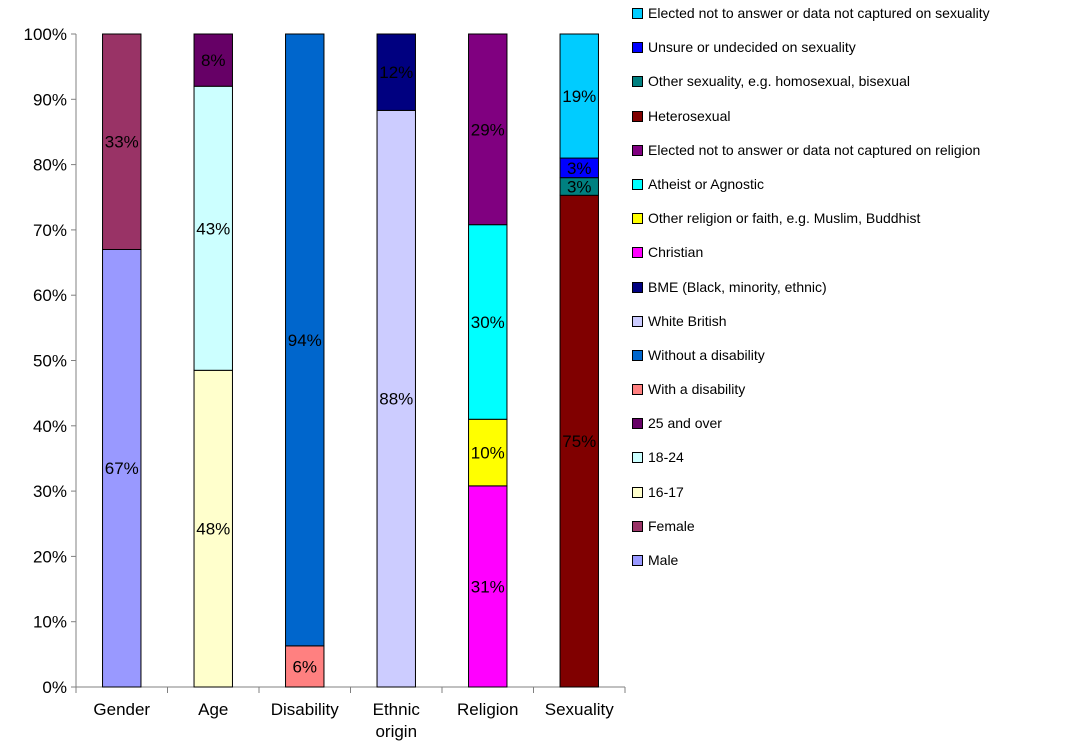 The image size is (1082, 754). I want to click on legend-label: Male, so click(663, 560).